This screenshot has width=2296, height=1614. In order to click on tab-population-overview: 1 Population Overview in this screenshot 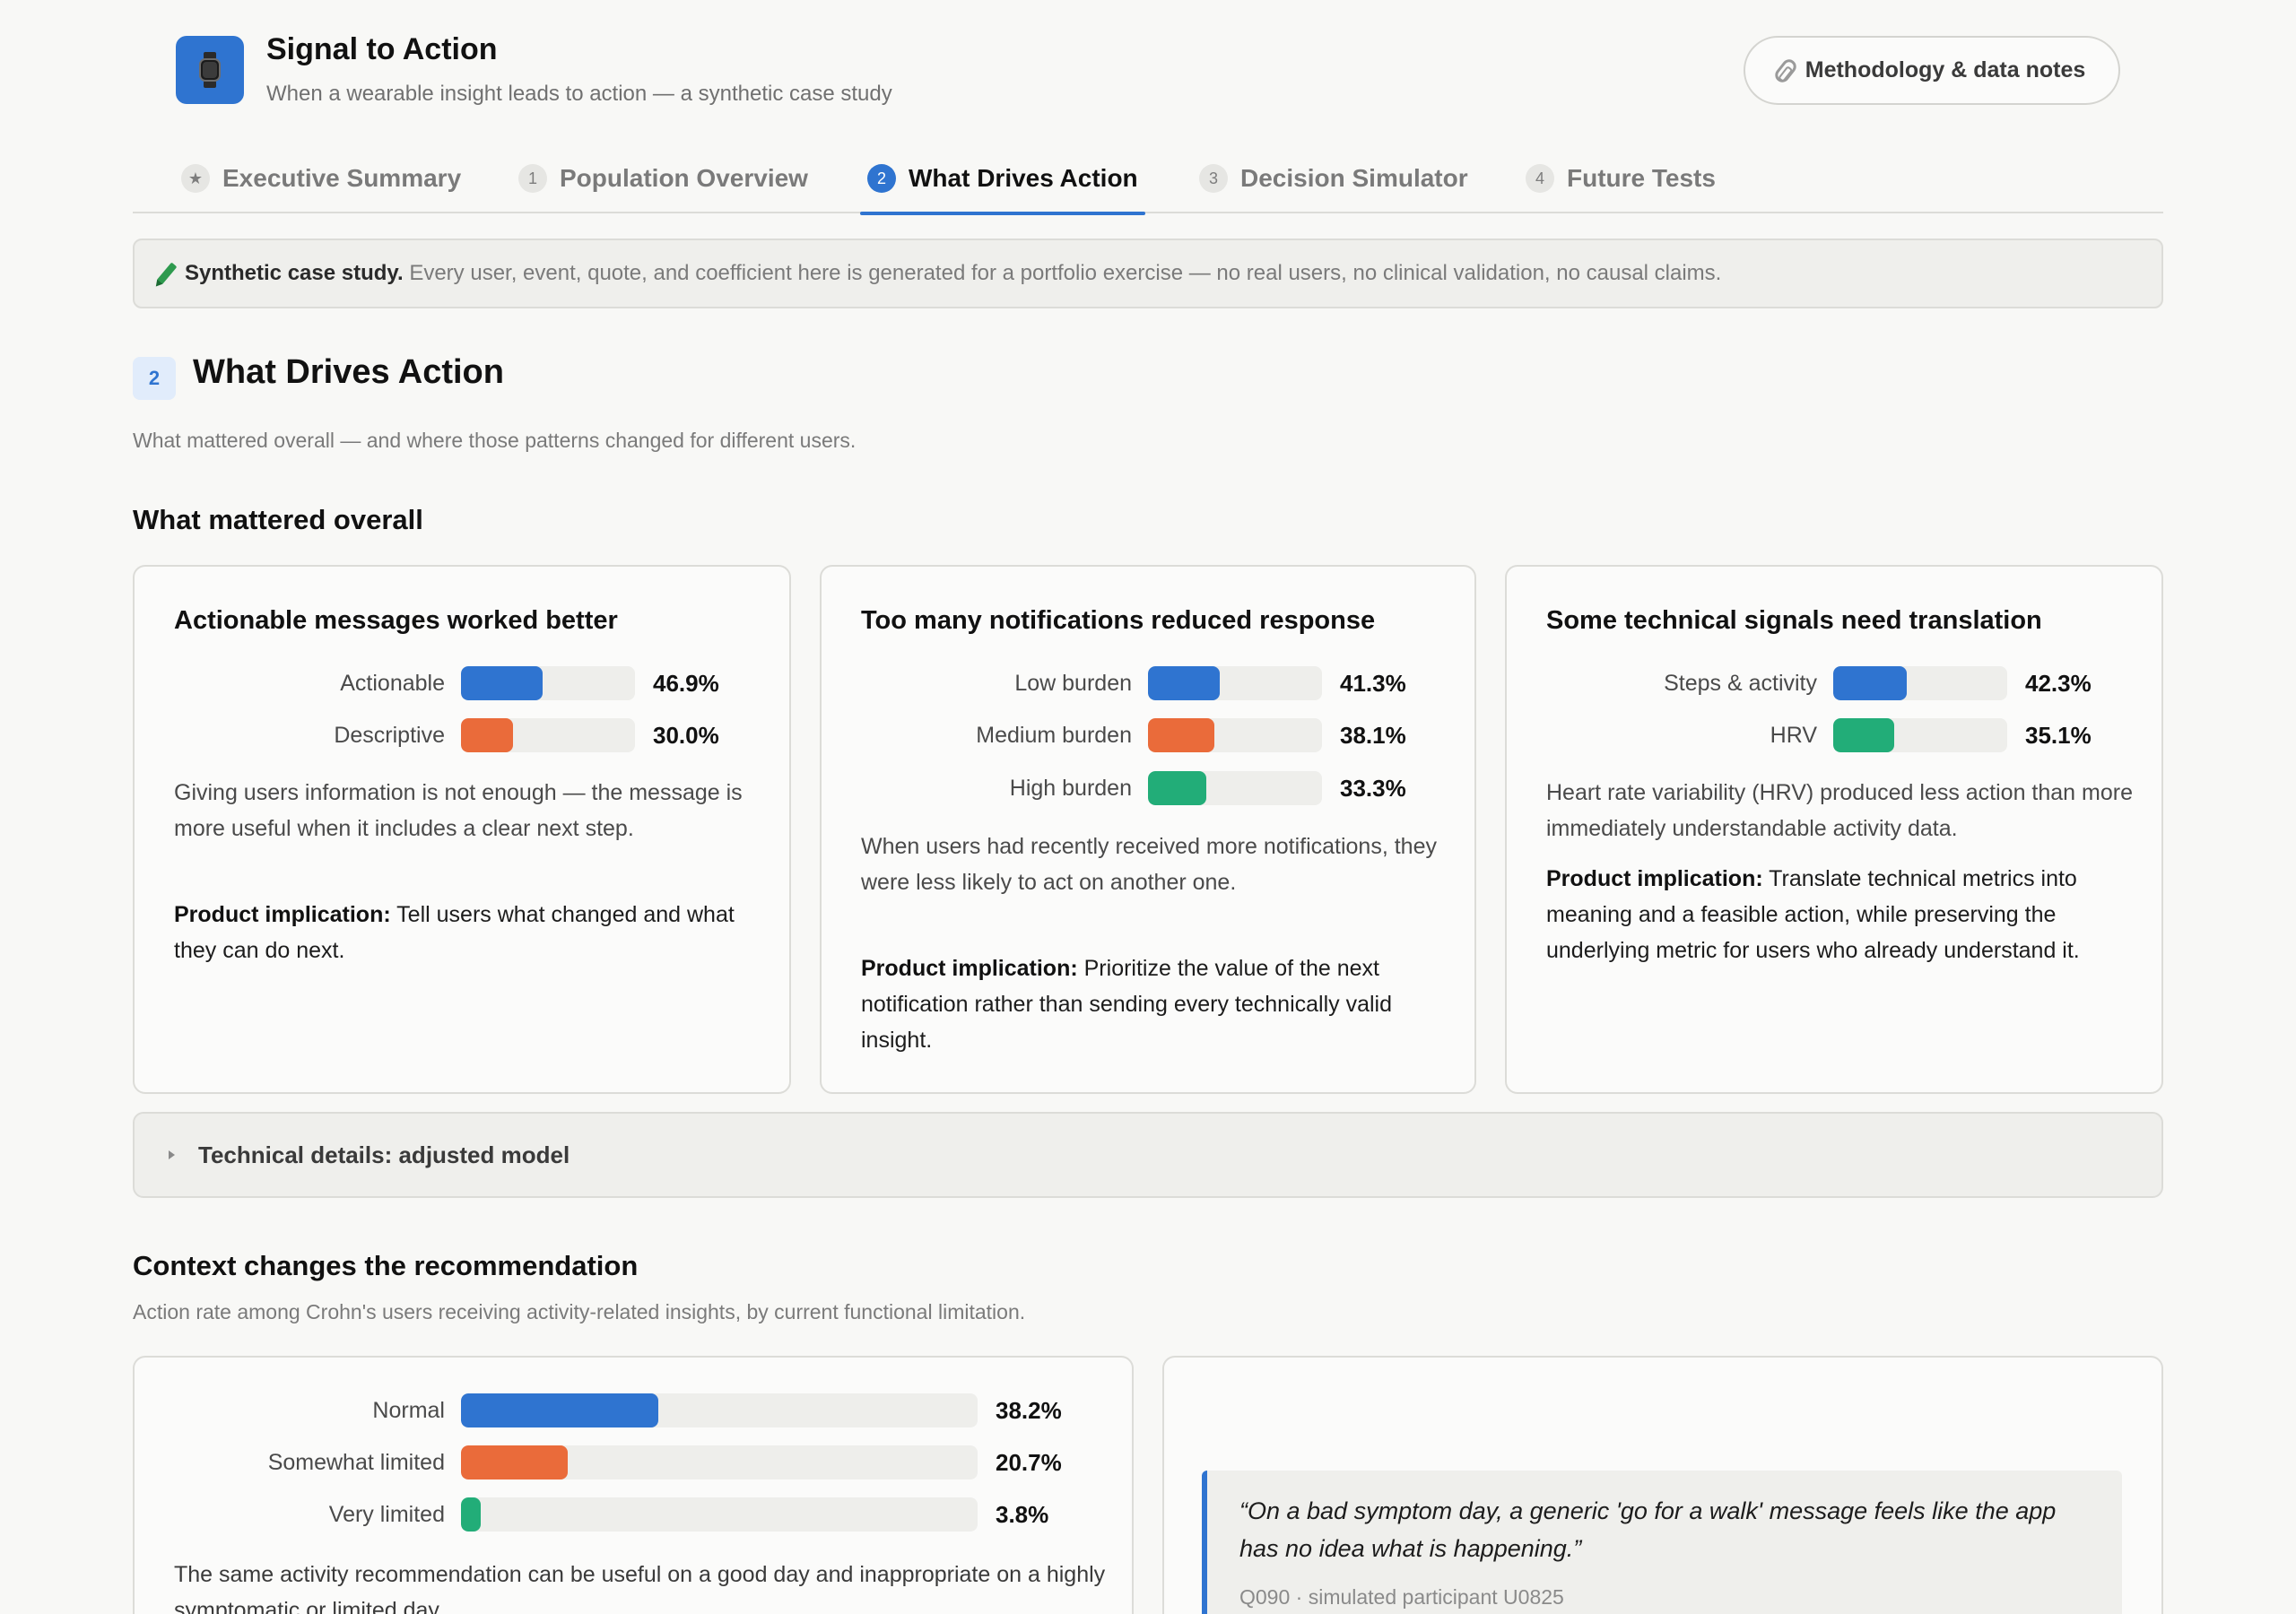, I will do `click(663, 178)`.